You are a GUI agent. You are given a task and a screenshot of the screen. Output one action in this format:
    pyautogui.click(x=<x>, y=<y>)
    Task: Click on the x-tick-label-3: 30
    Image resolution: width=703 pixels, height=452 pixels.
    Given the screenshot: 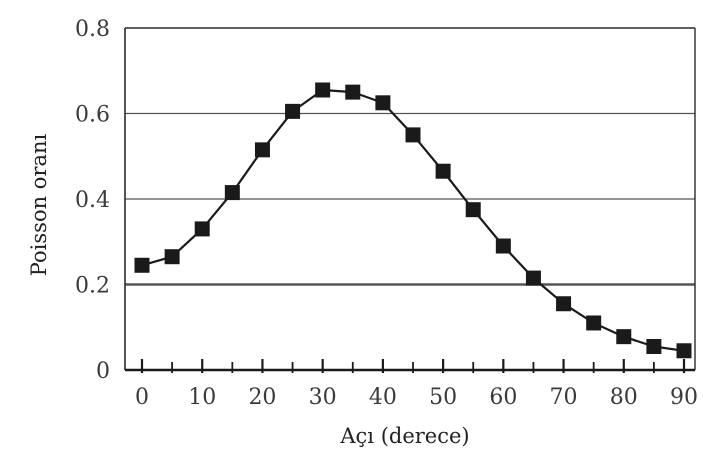 What is the action you would take?
    pyautogui.click(x=323, y=397)
    